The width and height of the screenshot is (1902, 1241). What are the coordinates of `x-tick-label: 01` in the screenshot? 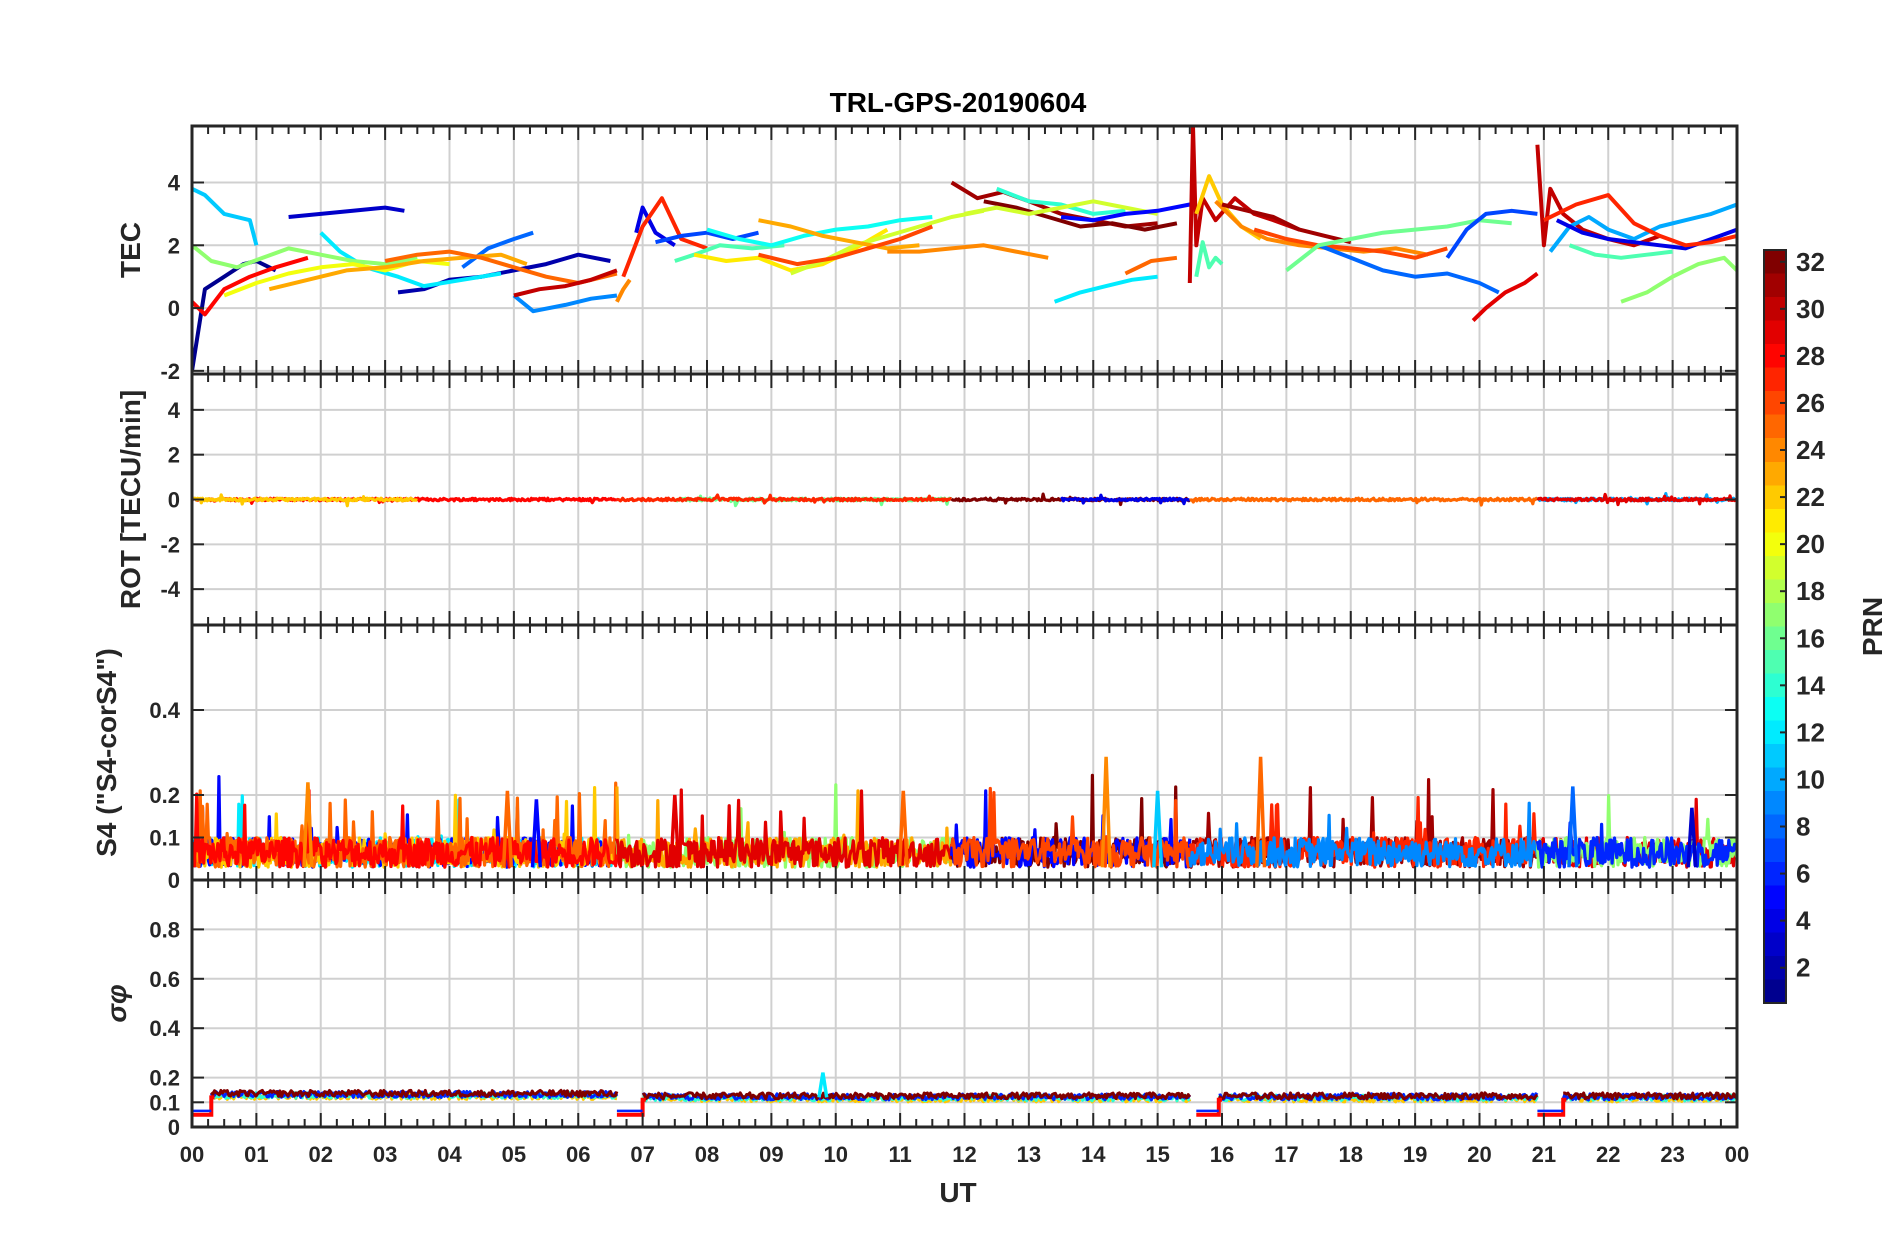 It's located at (256, 1154).